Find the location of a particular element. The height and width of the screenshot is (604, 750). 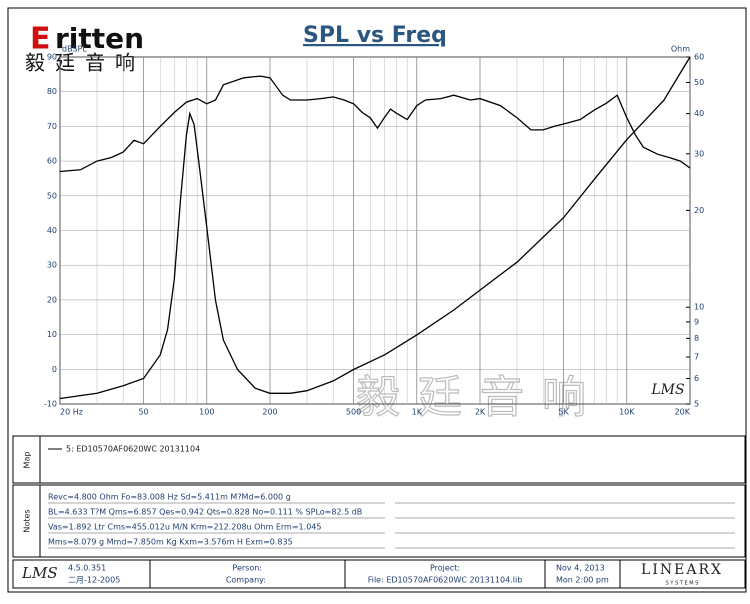

footer-file: File: ED10570AF0620WC 20131104.lib is located at coordinates (445, 580).